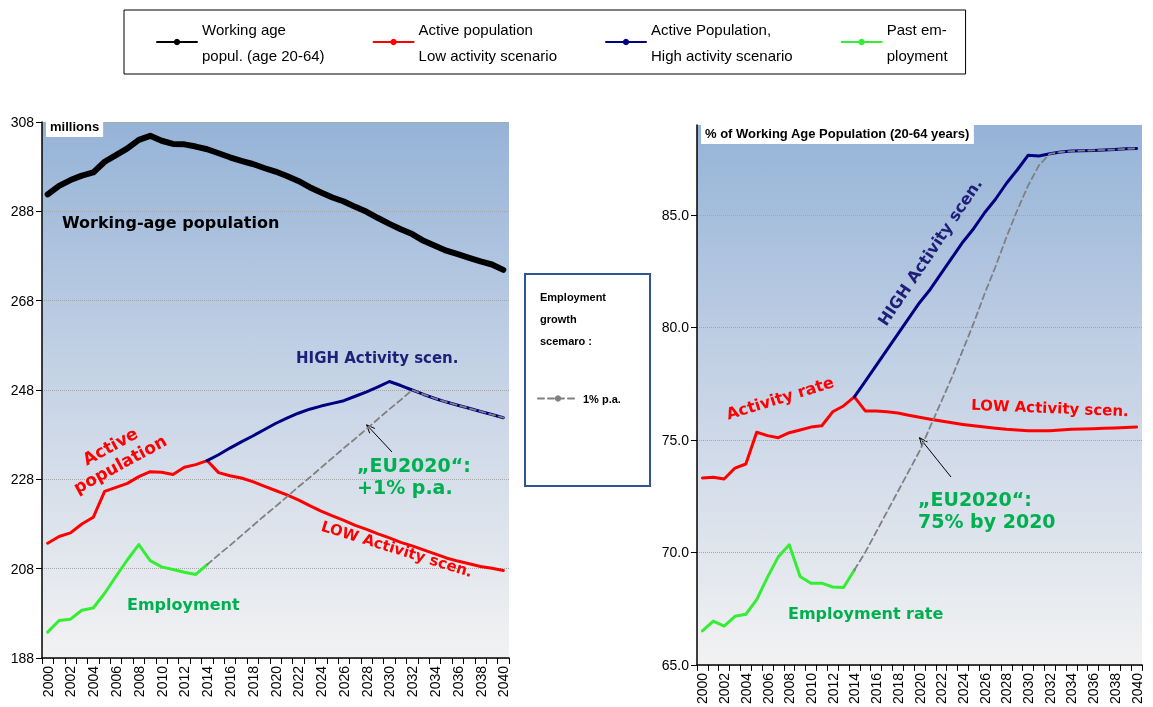 The height and width of the screenshot is (707, 1153). Describe the element at coordinates (183, 604) in the screenshot. I see `annotation: Employment` at that location.